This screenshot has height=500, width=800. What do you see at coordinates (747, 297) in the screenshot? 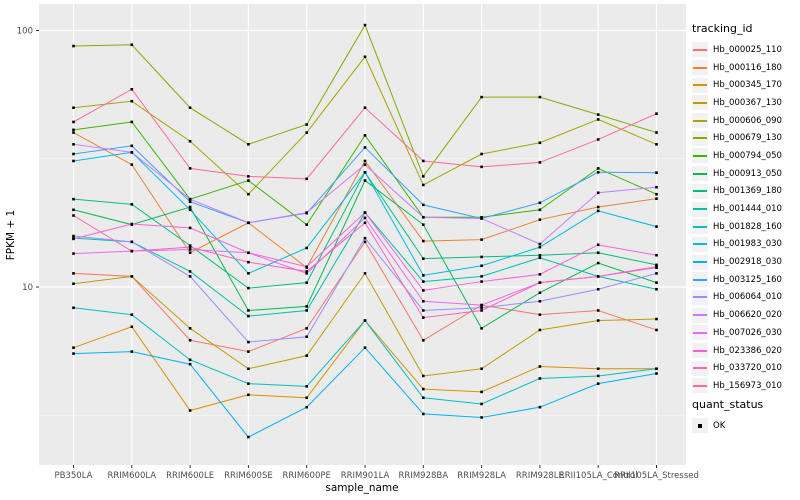
I see `legend-item-label: Hb_006064_010` at bounding box center [747, 297].